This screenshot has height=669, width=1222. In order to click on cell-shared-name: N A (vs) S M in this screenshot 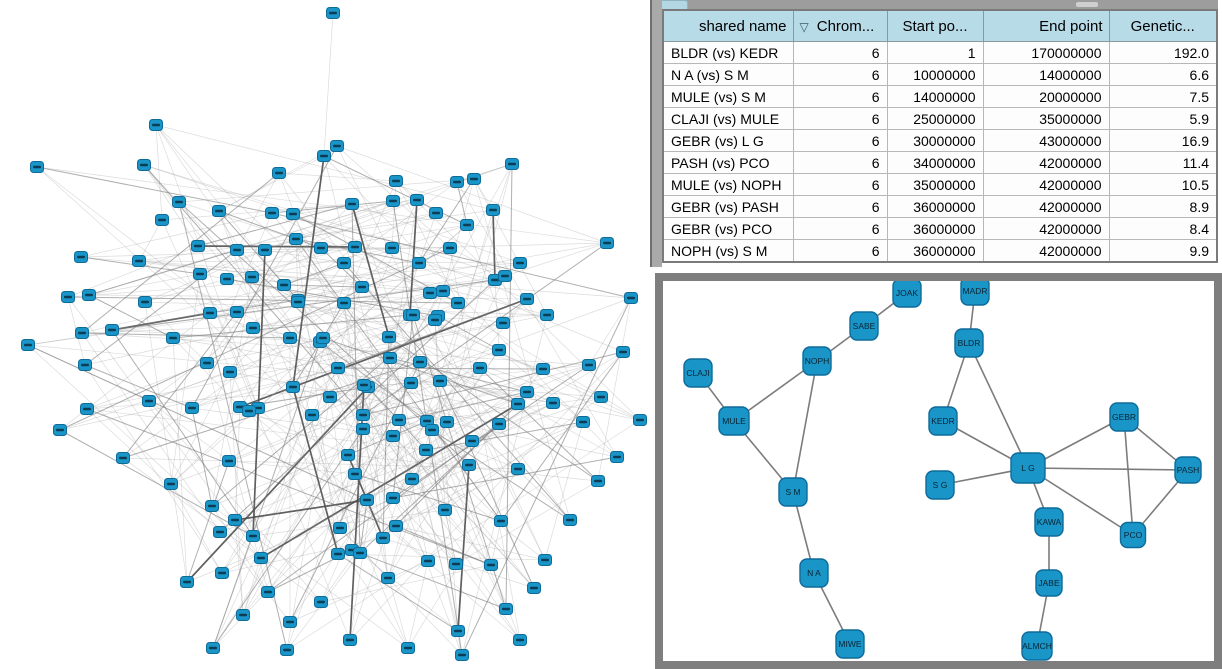, I will do `click(728, 74)`.